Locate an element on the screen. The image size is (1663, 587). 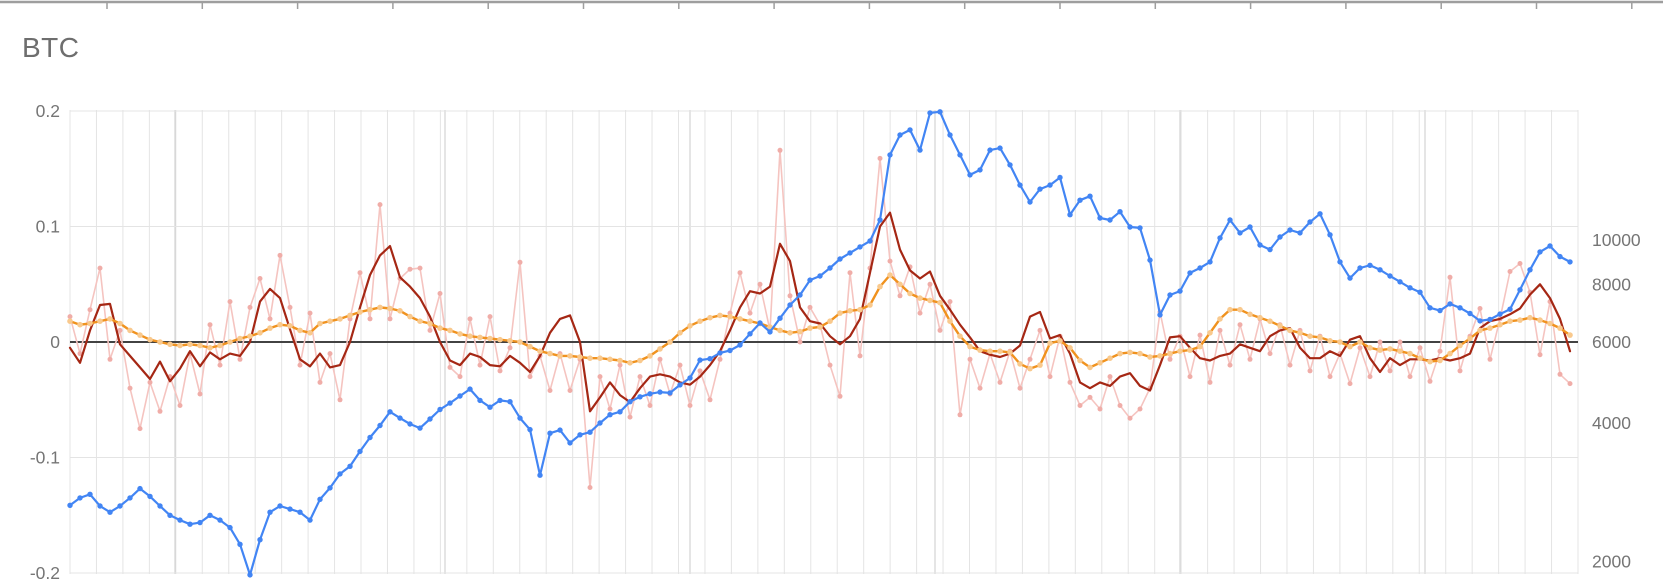
left-axis-tick: 0.2 is located at coordinates (48, 111).